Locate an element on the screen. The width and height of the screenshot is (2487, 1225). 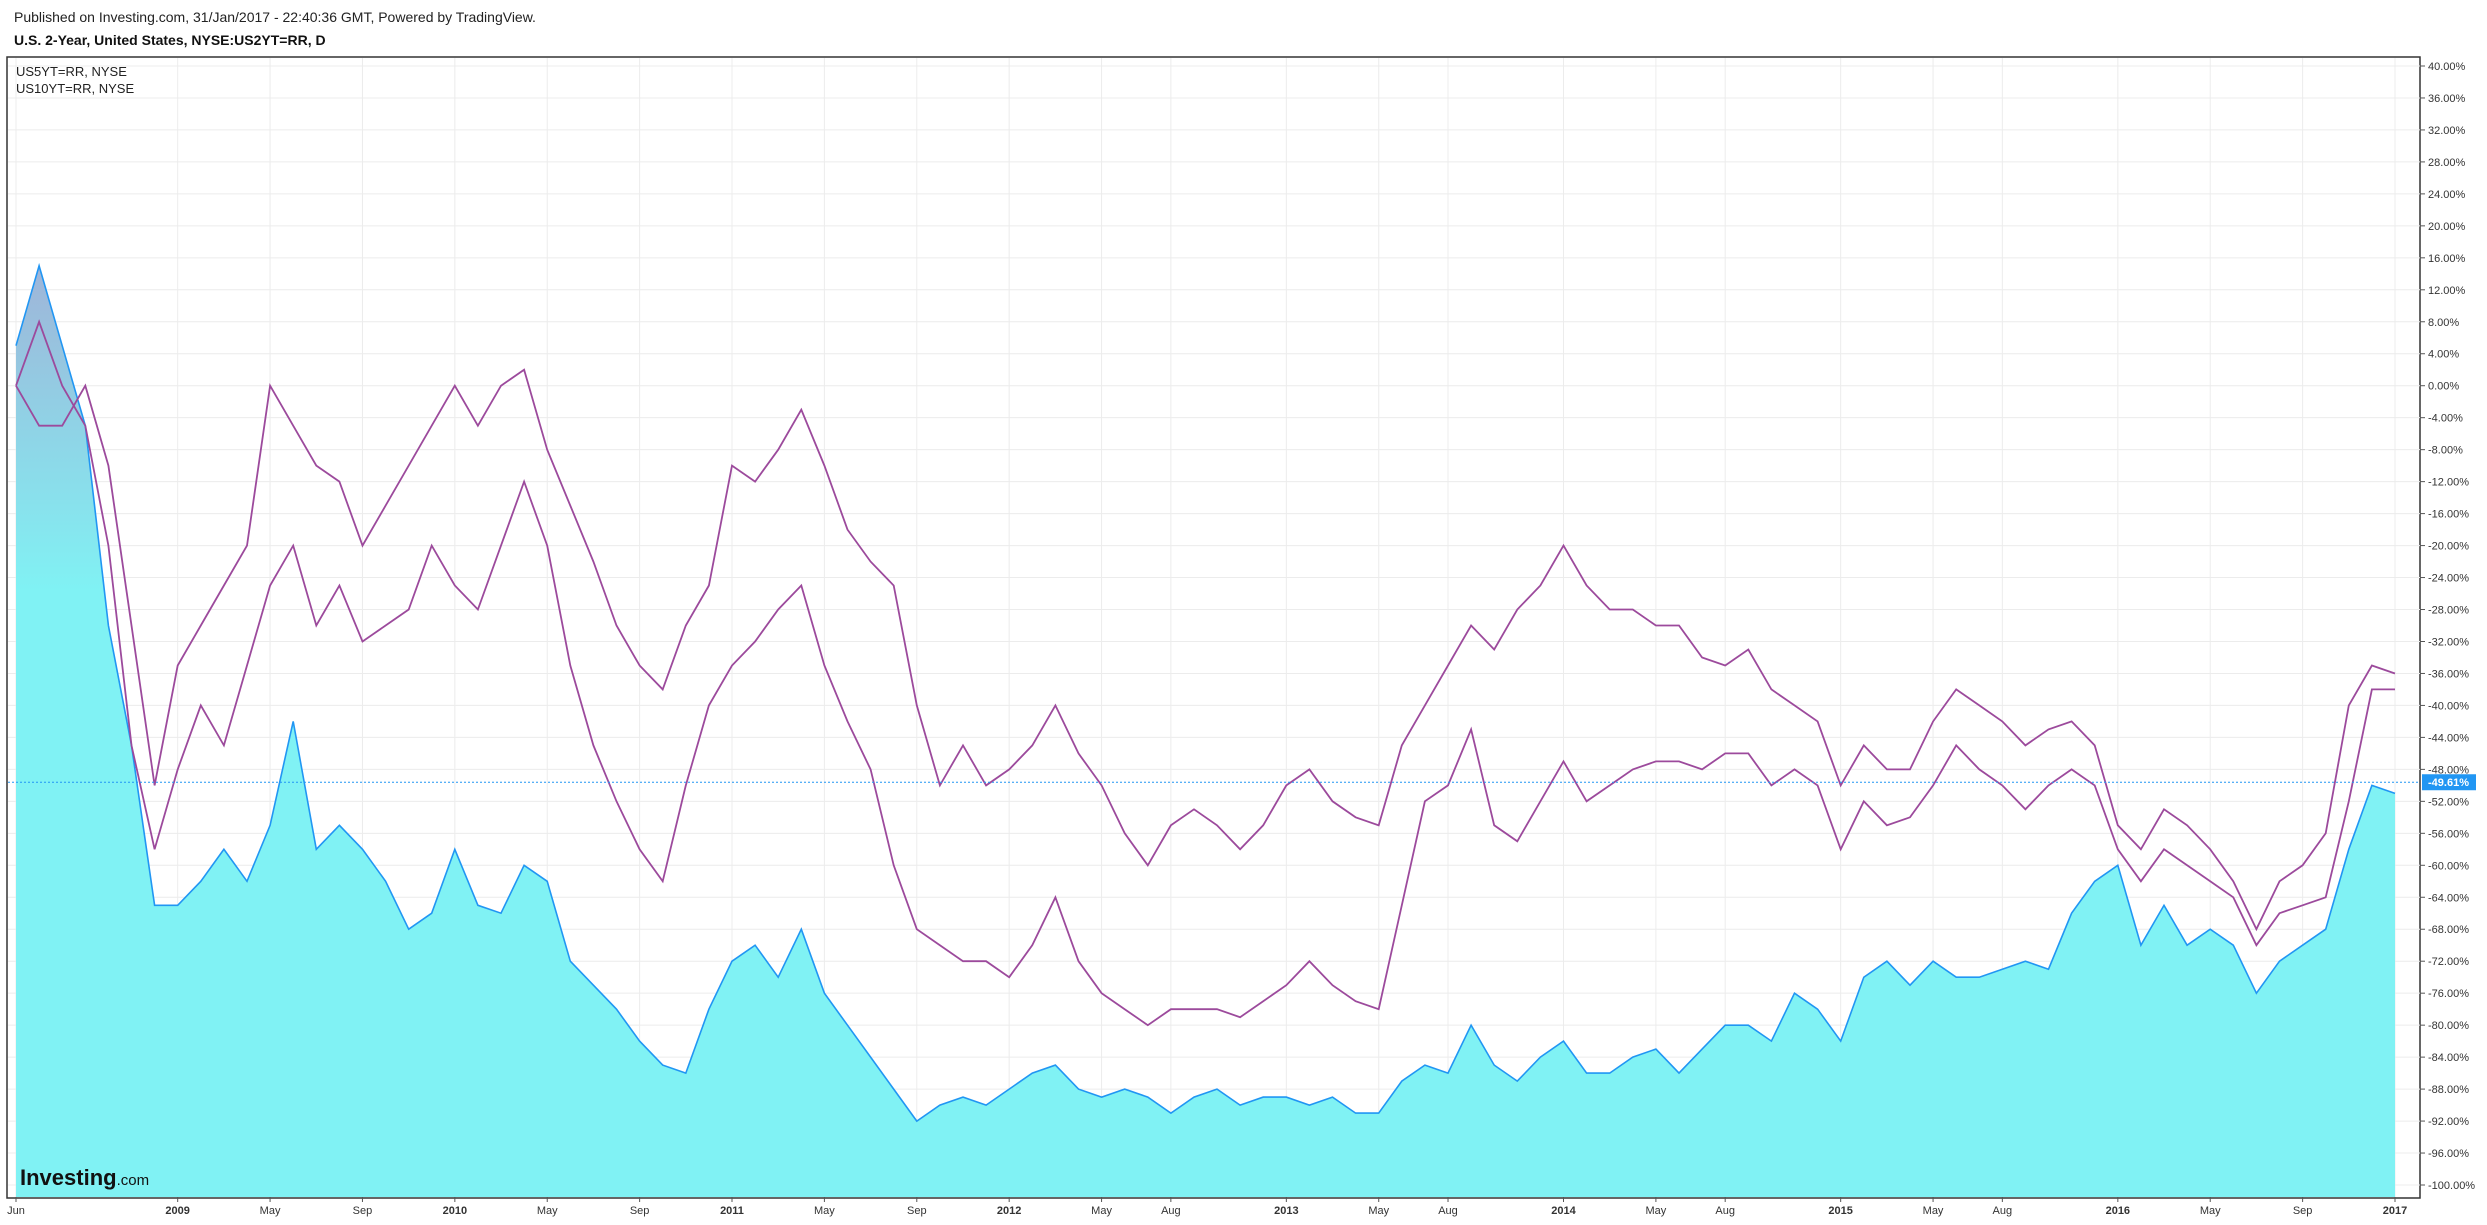
x-tick-label: 2012 is located at coordinates (1009, 1211).